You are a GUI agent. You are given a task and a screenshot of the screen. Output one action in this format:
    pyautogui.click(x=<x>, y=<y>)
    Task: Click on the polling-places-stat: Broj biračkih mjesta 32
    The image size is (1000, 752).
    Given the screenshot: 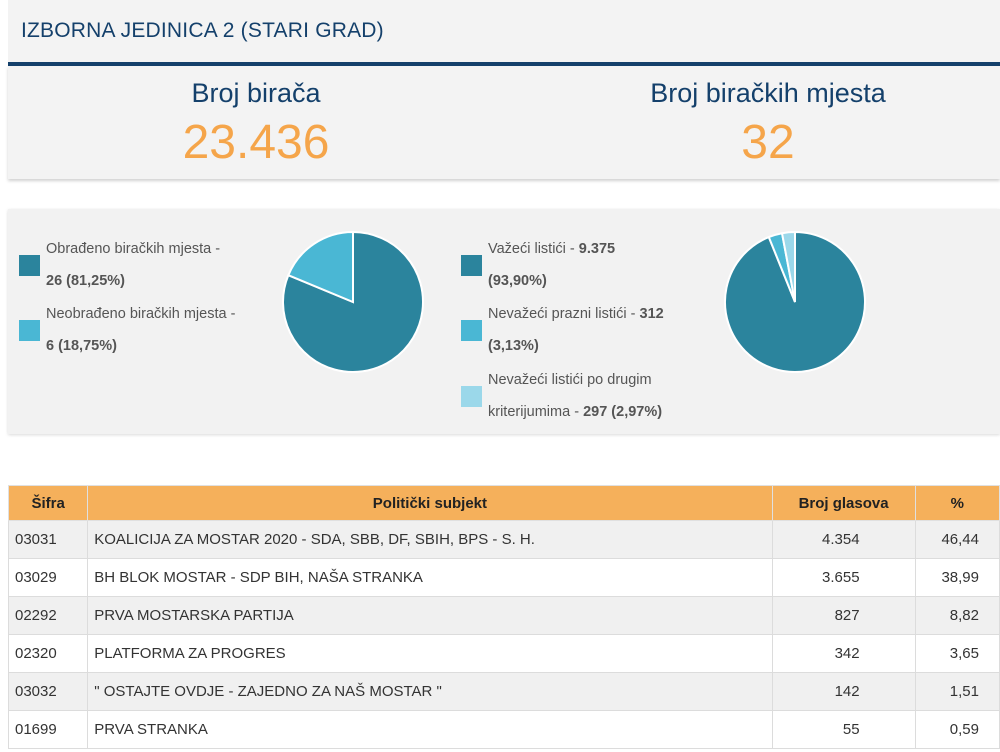 What is the action you would take?
    pyautogui.click(x=768, y=122)
    